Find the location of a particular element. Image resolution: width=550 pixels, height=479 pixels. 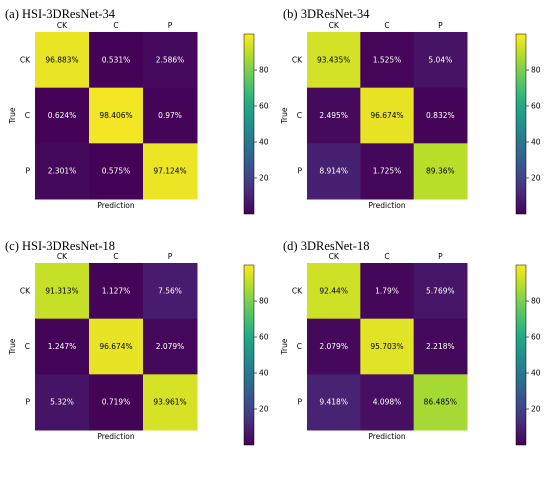

cell-value-label: 95.703% is located at coordinates (386, 346).